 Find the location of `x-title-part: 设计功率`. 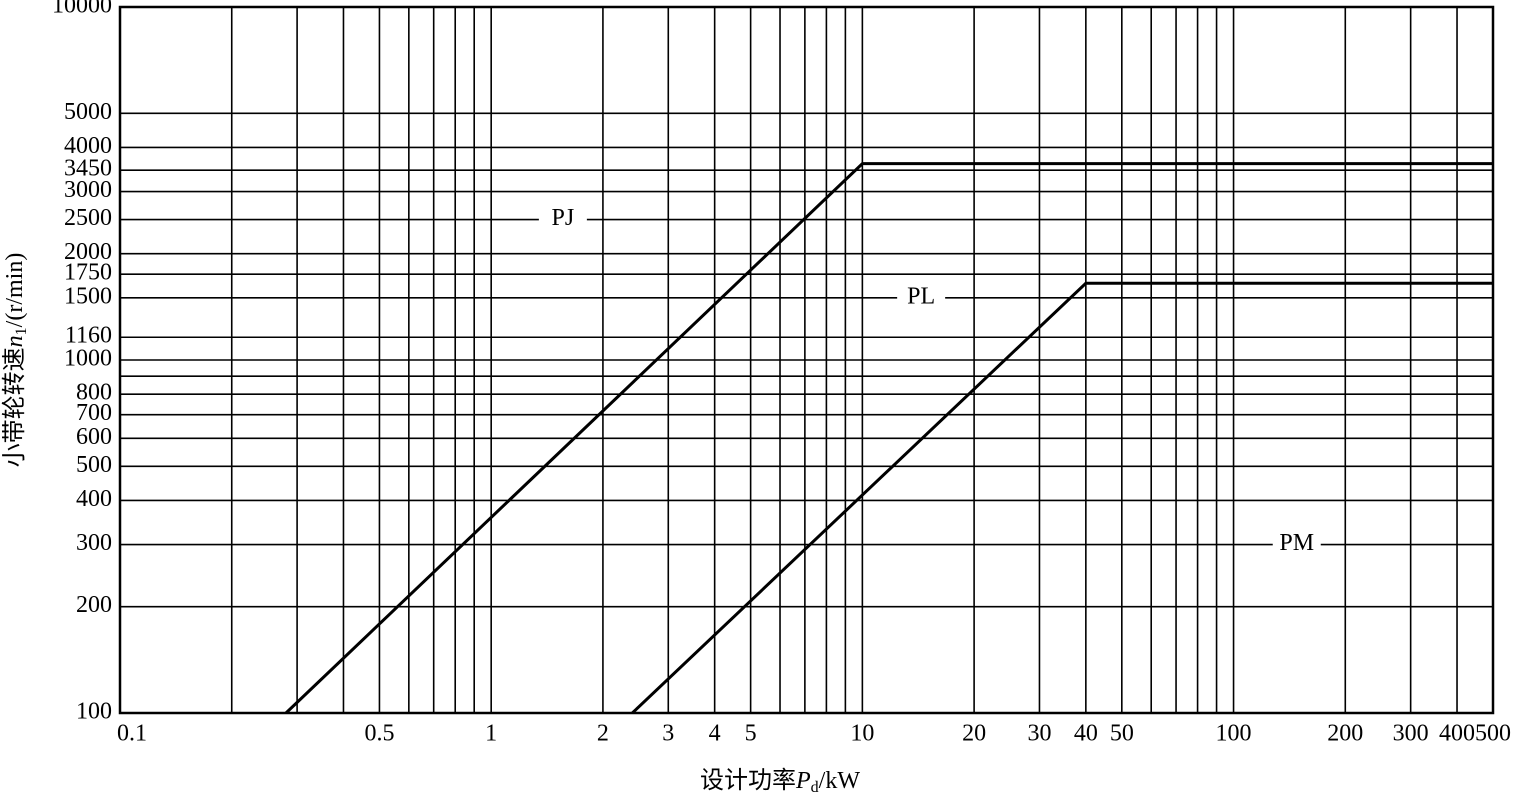

x-title-part: 设计功率 is located at coordinates (748, 780).